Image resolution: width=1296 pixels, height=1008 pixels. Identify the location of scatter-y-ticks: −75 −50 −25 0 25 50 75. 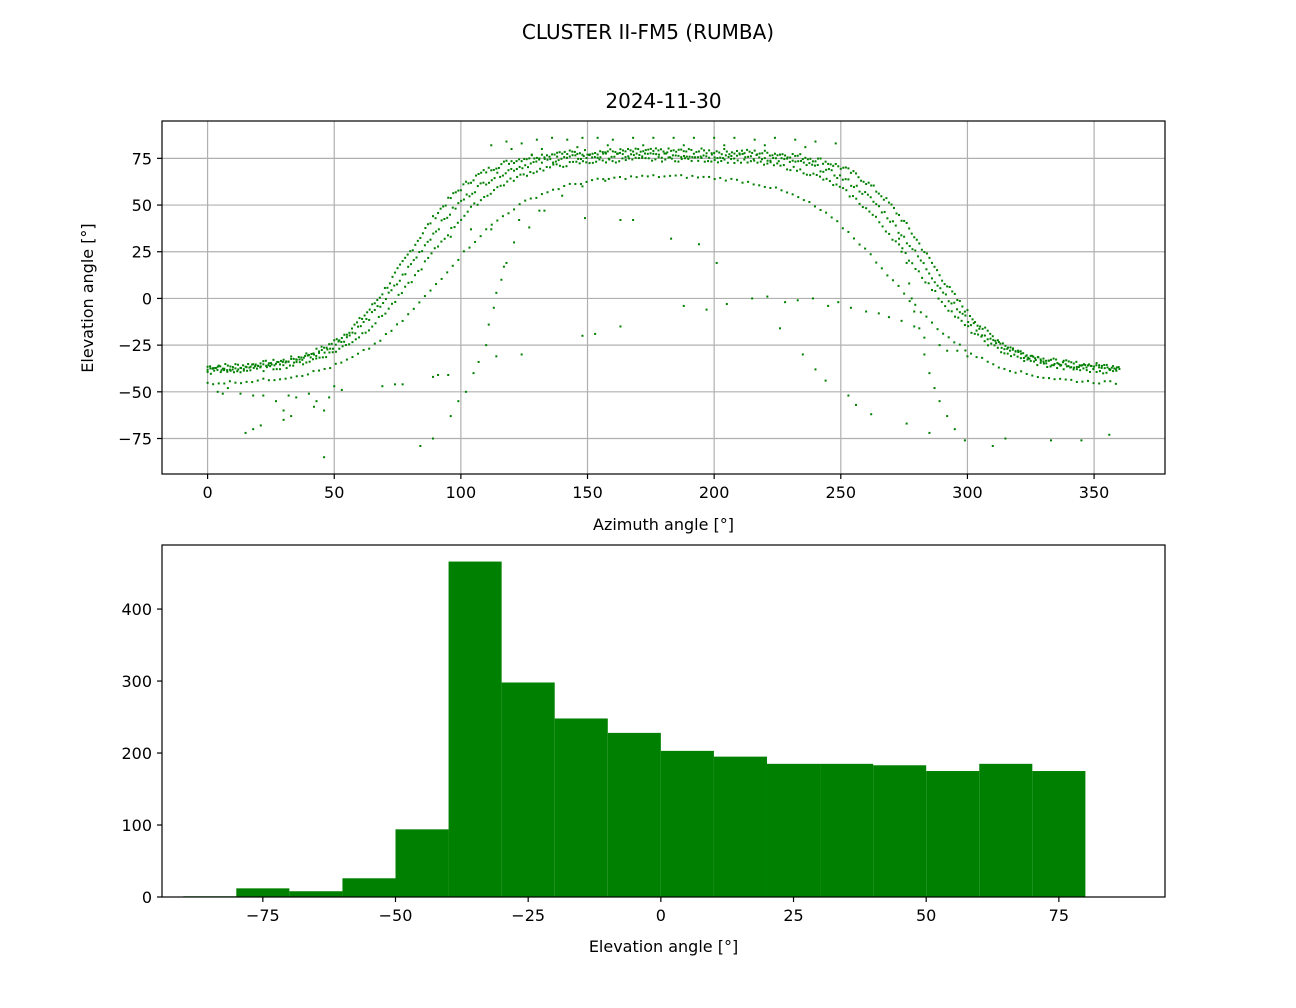
(140, 299).